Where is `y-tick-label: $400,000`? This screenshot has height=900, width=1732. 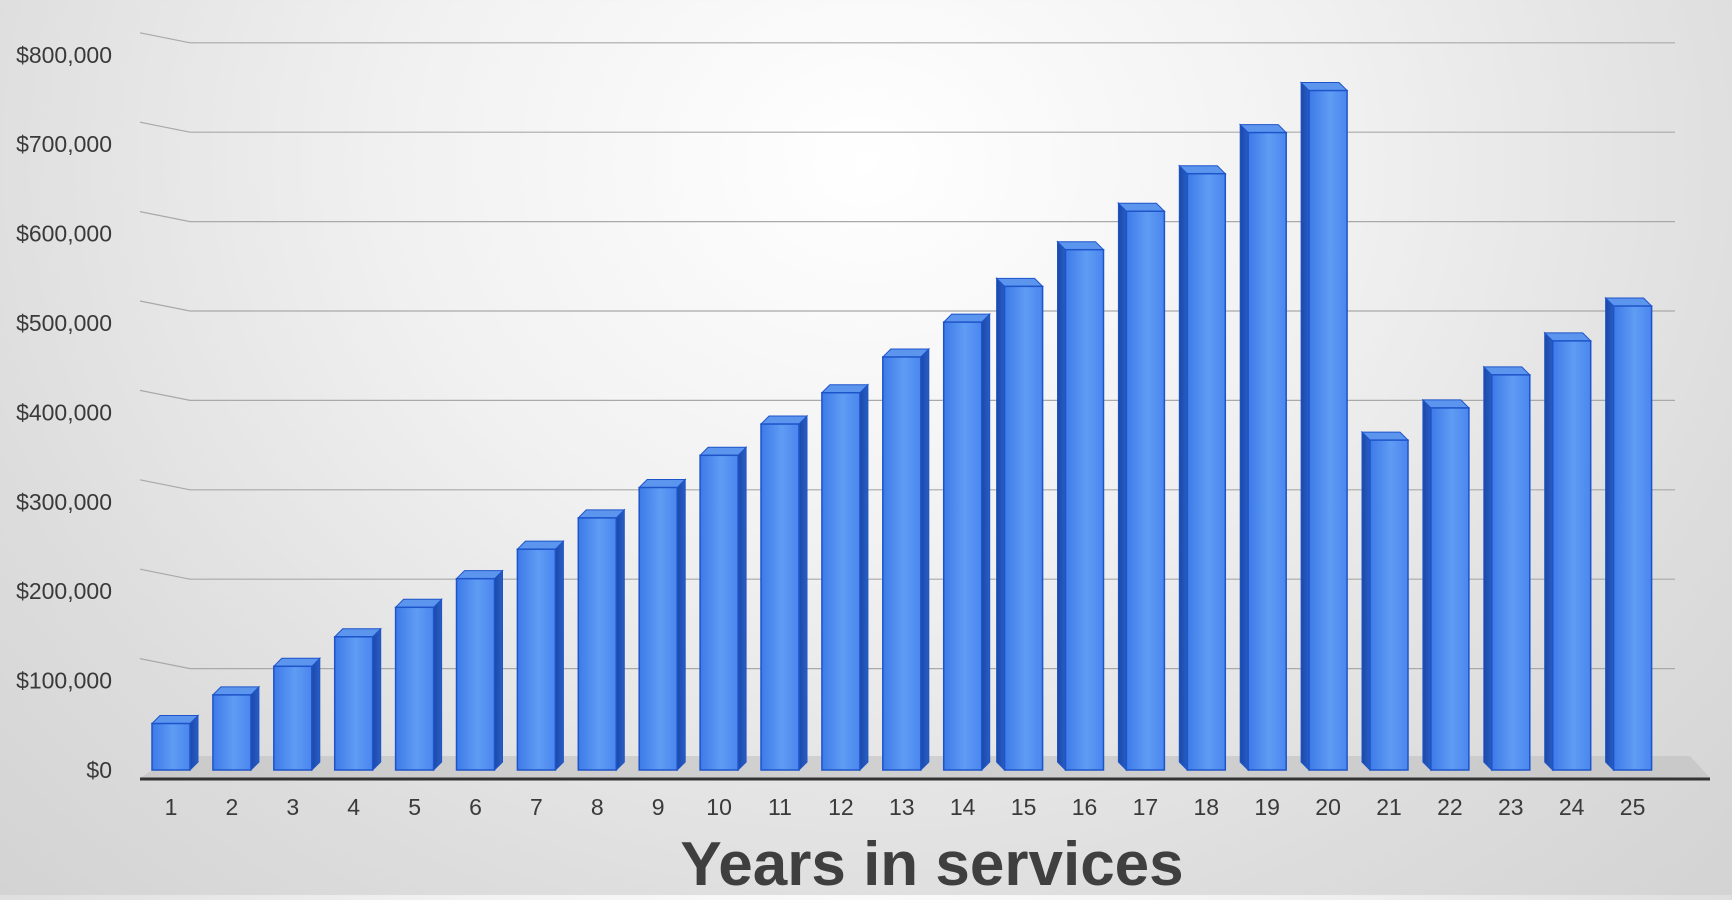 y-tick-label: $400,000 is located at coordinates (64, 412).